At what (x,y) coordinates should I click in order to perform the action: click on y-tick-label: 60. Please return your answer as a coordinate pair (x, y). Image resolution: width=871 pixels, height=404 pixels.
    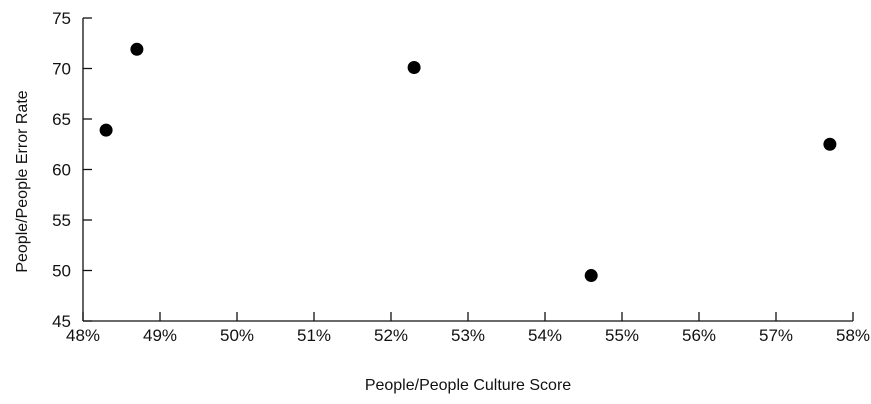
    Looking at the image, I should click on (61, 170).